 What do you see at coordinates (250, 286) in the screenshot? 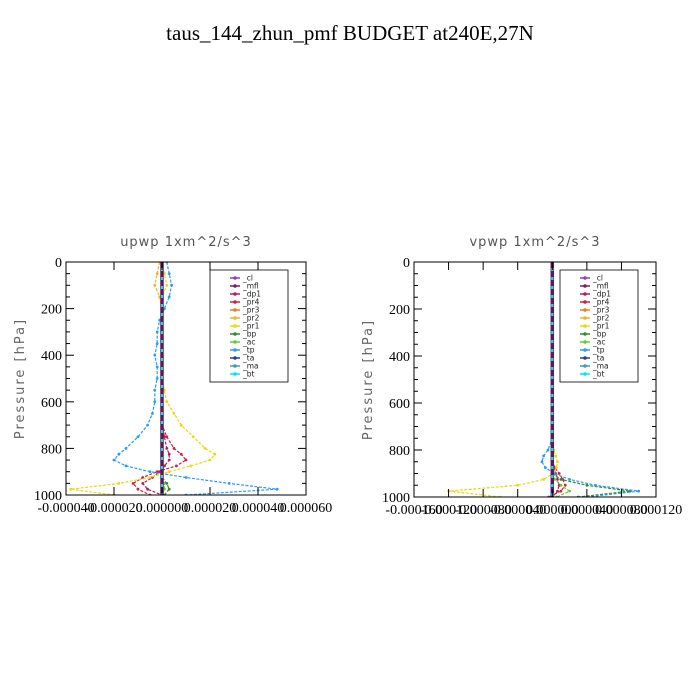
I see `legend-label: _mfl` at bounding box center [250, 286].